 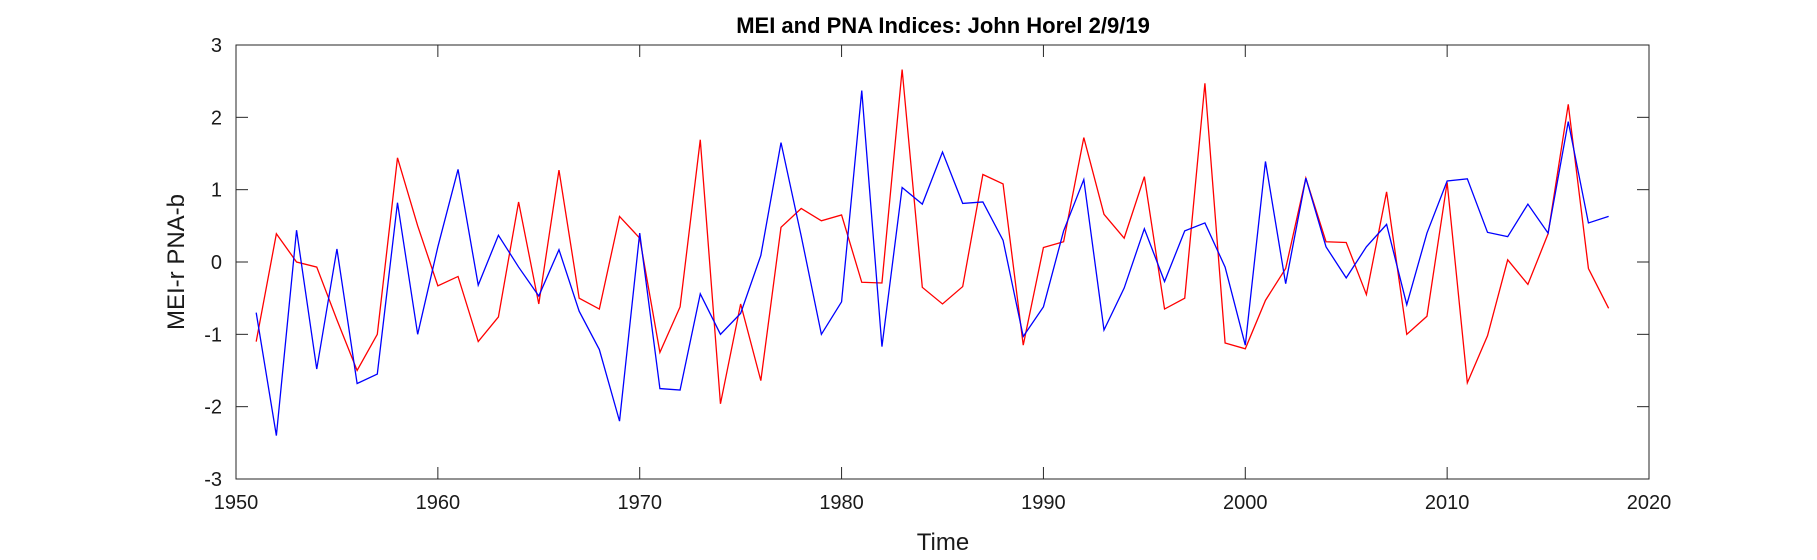 What do you see at coordinates (438, 503) in the screenshot?
I see `x-tick-label: 1960` at bounding box center [438, 503].